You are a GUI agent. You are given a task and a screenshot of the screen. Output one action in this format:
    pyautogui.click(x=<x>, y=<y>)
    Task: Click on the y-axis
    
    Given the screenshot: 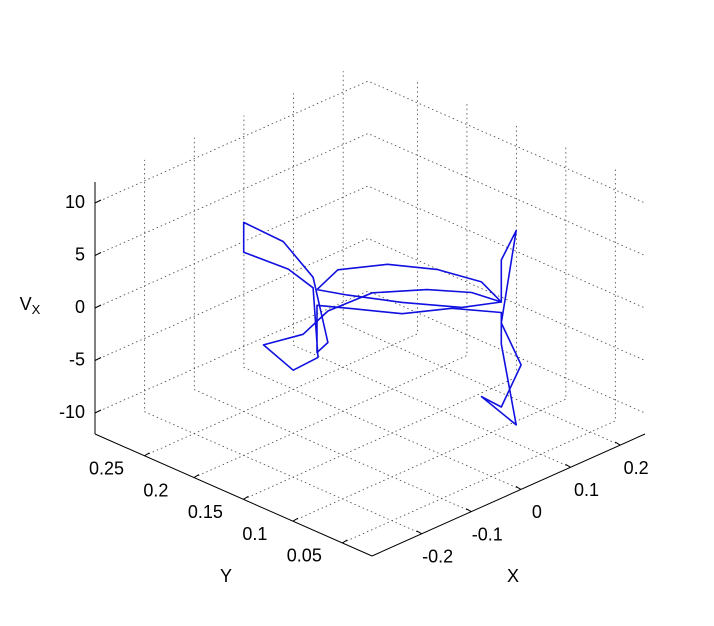 What is the action you would take?
    pyautogui.click(x=233, y=495)
    